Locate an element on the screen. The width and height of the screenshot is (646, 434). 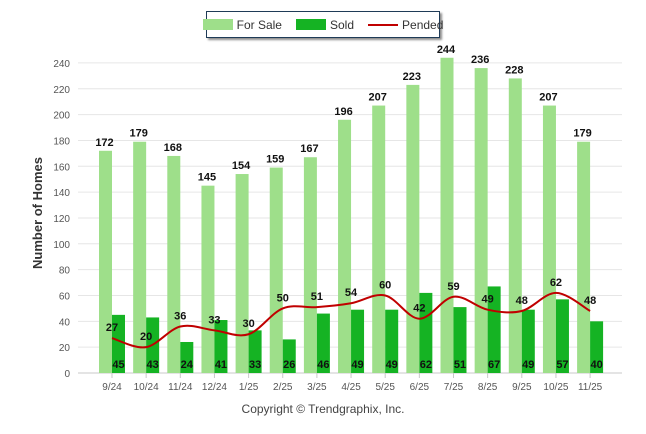
label-for-sale-3/25: 167 is located at coordinates (309, 149).